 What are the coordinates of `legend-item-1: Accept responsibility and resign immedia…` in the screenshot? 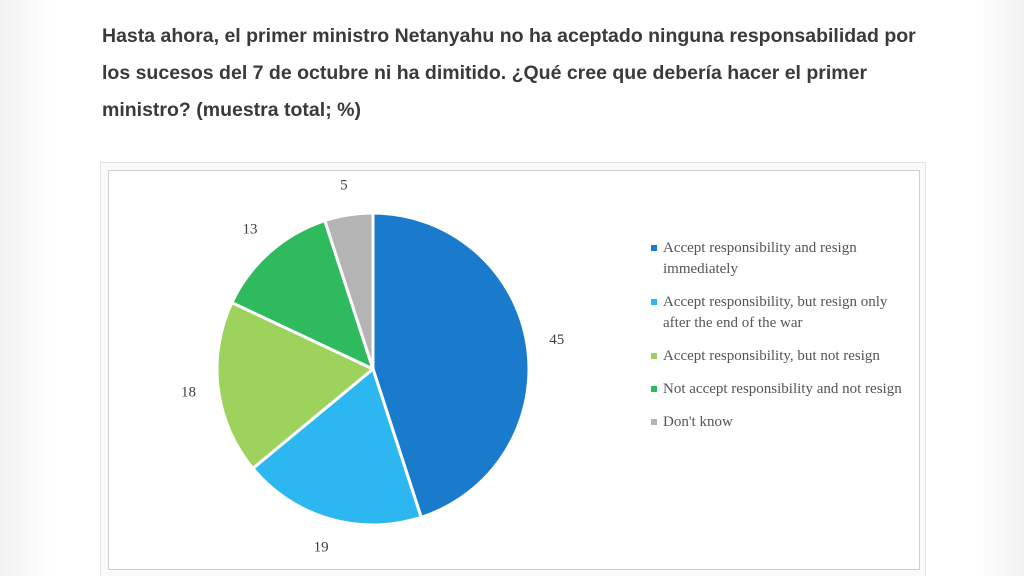 It's located at (781, 259).